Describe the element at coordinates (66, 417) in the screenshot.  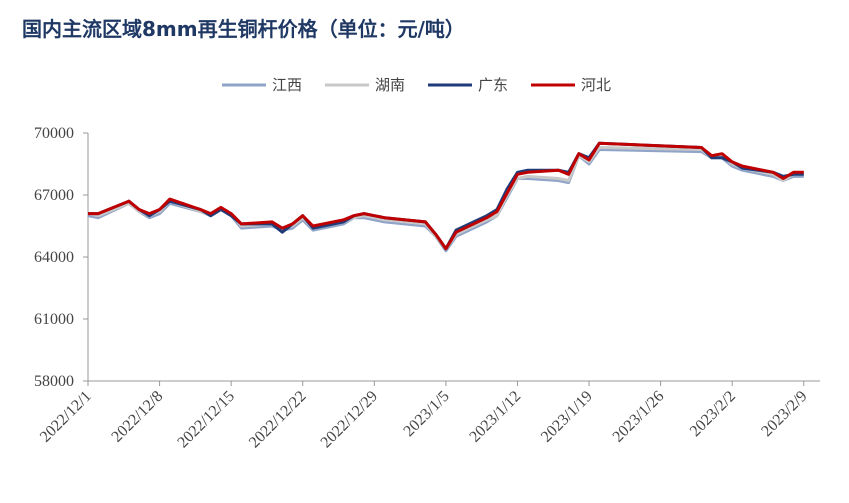
I see `x-tick-label: 2022/12/1` at that location.